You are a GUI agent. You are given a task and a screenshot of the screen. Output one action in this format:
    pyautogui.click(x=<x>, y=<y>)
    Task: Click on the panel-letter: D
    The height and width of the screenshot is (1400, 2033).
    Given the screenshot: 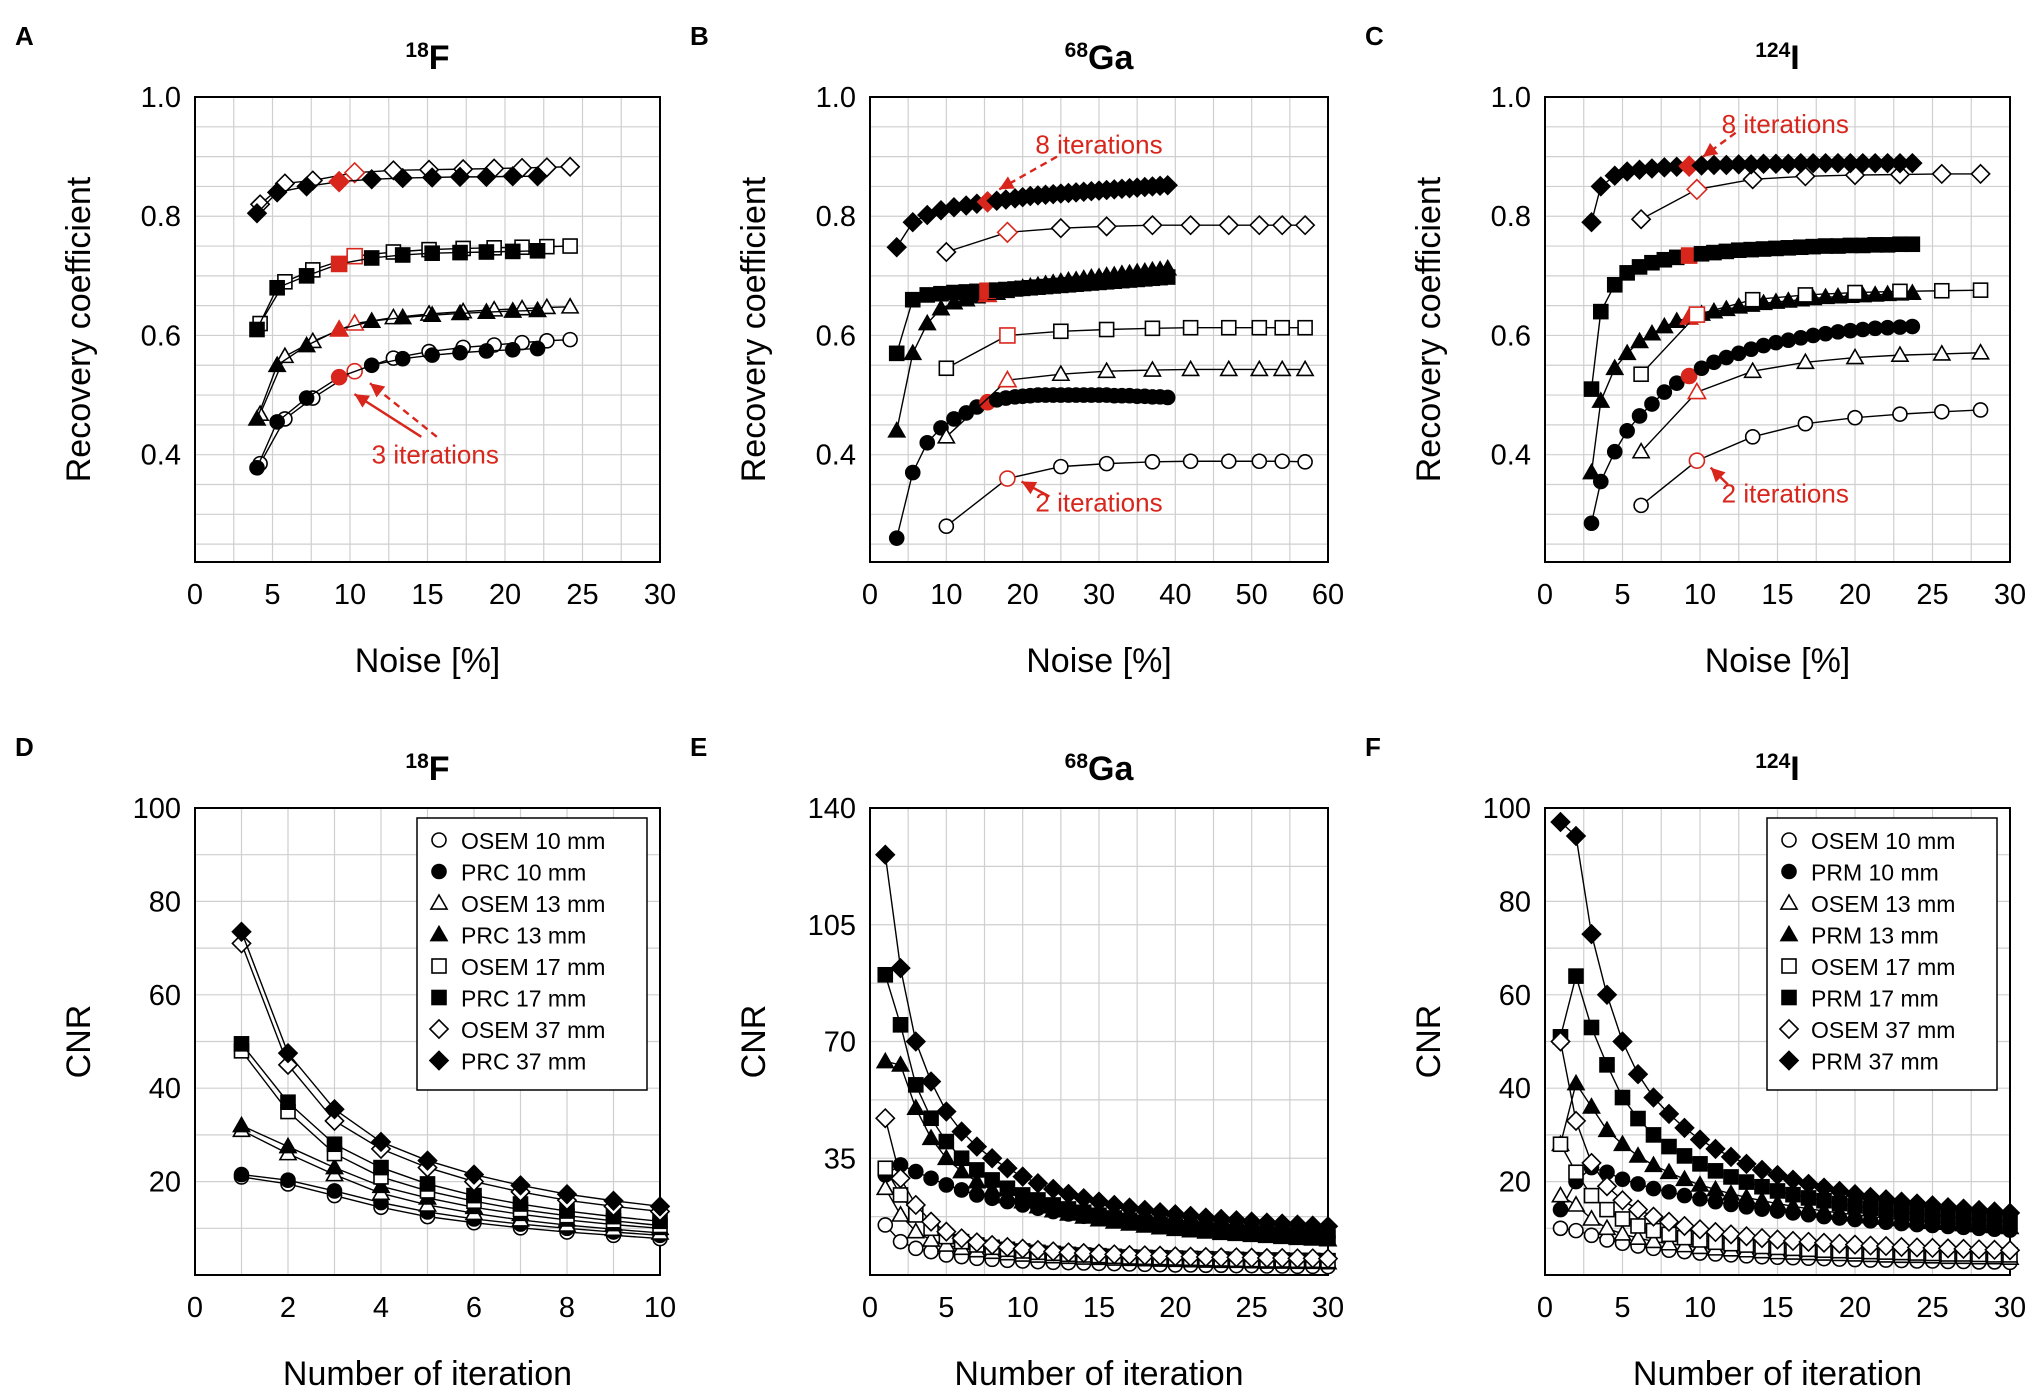 What is the action you would take?
    pyautogui.click(x=24, y=747)
    